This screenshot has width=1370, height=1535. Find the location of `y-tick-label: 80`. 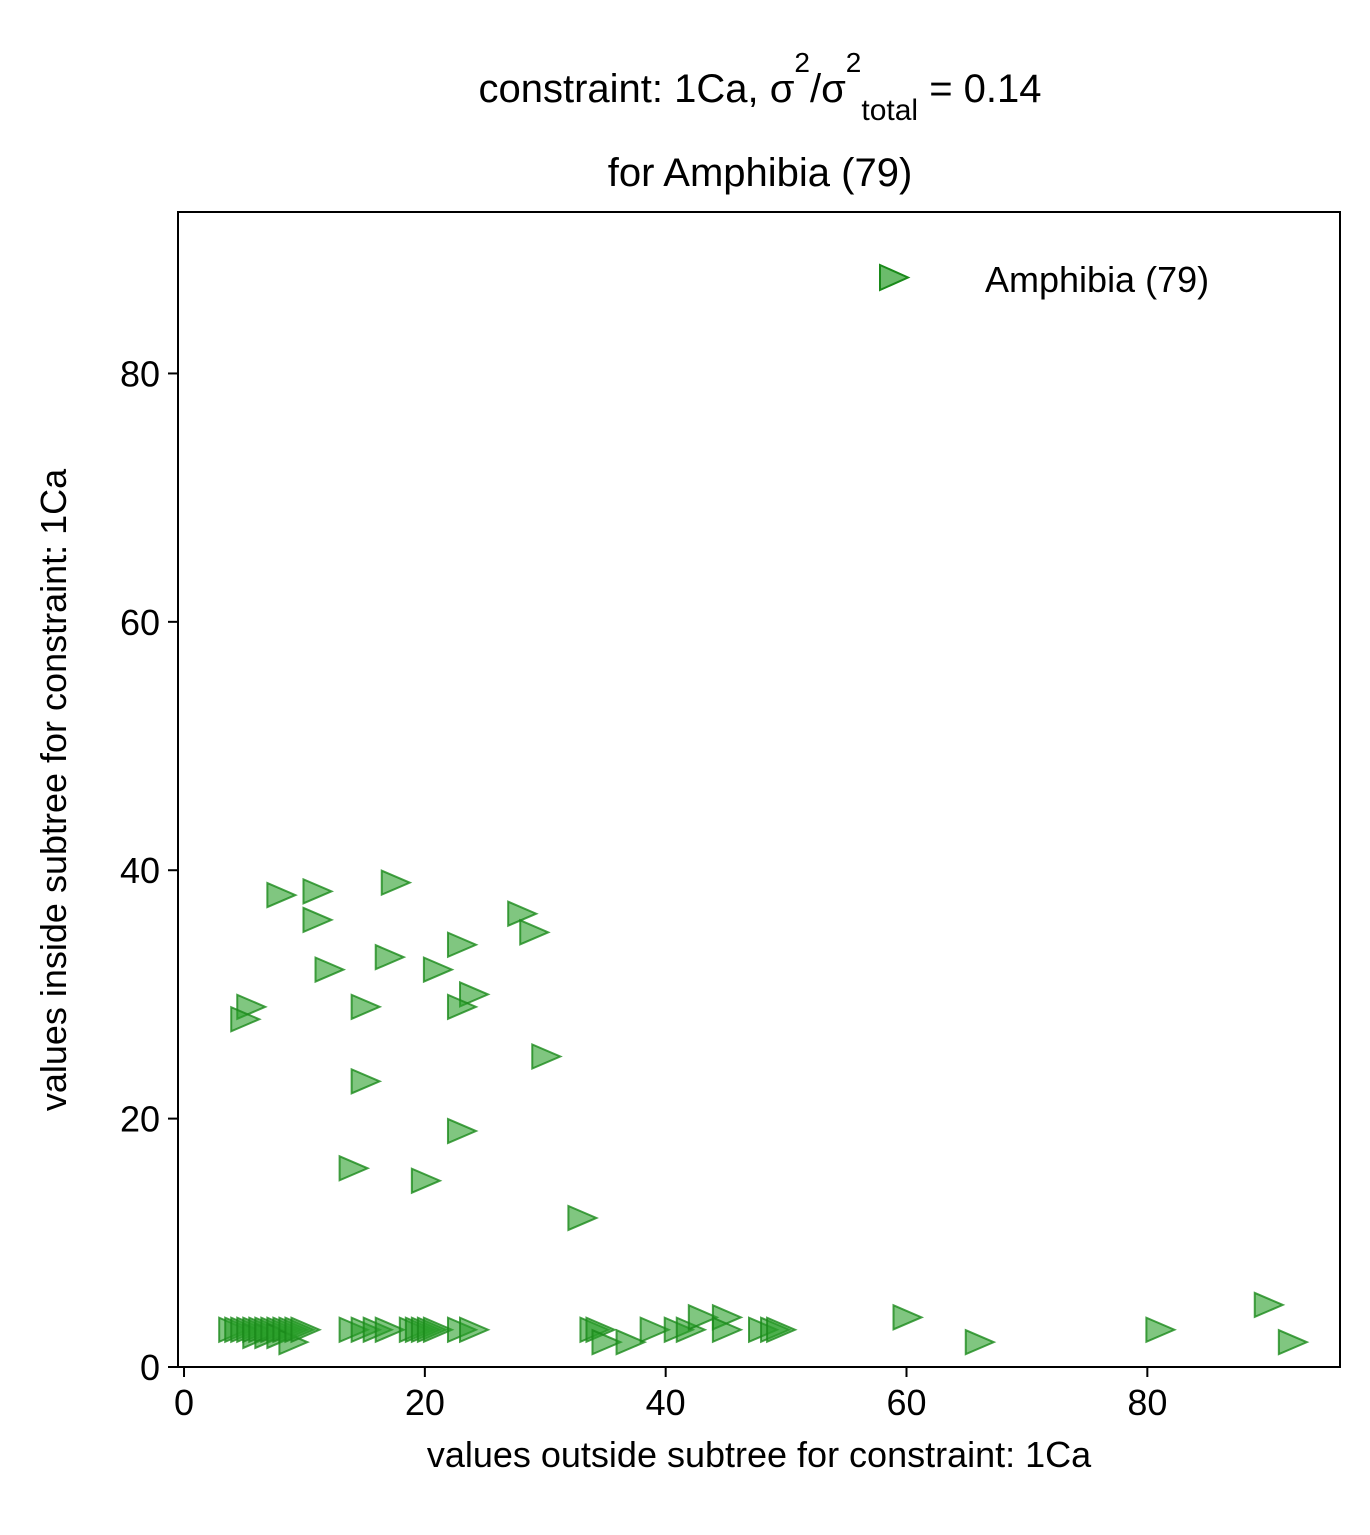

y-tick-label: 80 is located at coordinates (140, 373).